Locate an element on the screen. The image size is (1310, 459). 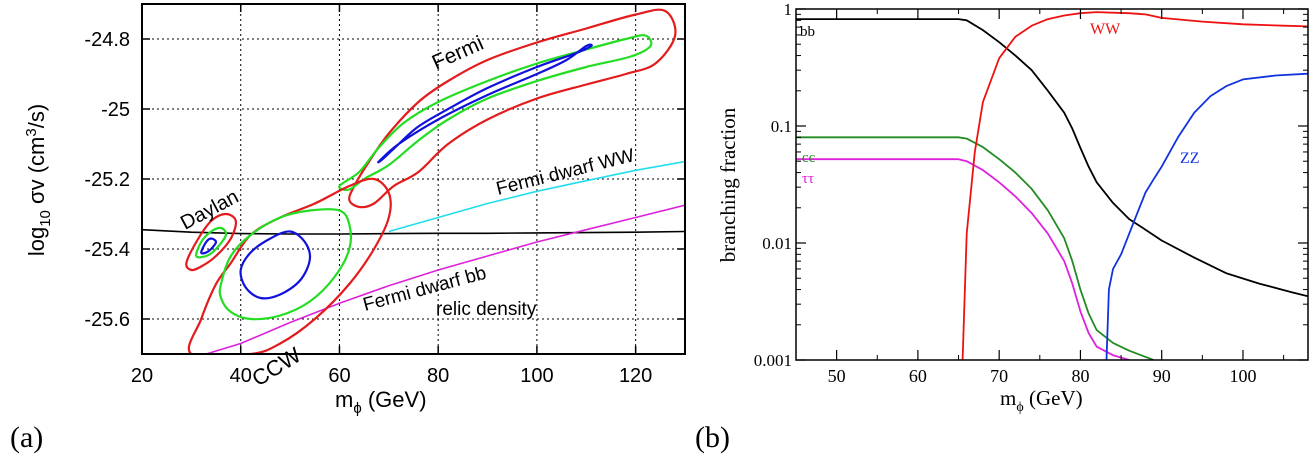
b-x-tick-label: 50 is located at coordinates (837, 376).